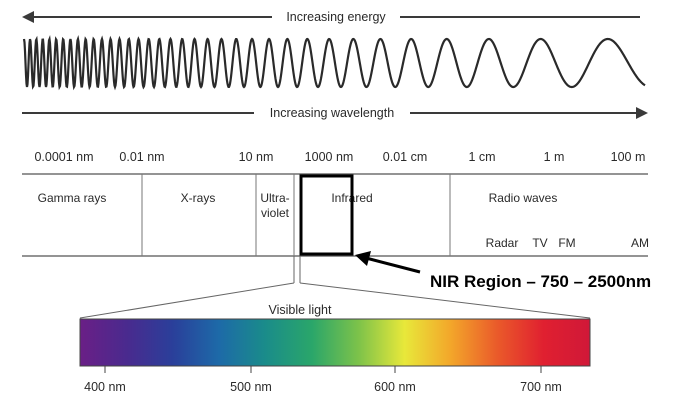  What do you see at coordinates (405, 157) in the screenshot?
I see `scale-label: 0.01 cm` at bounding box center [405, 157].